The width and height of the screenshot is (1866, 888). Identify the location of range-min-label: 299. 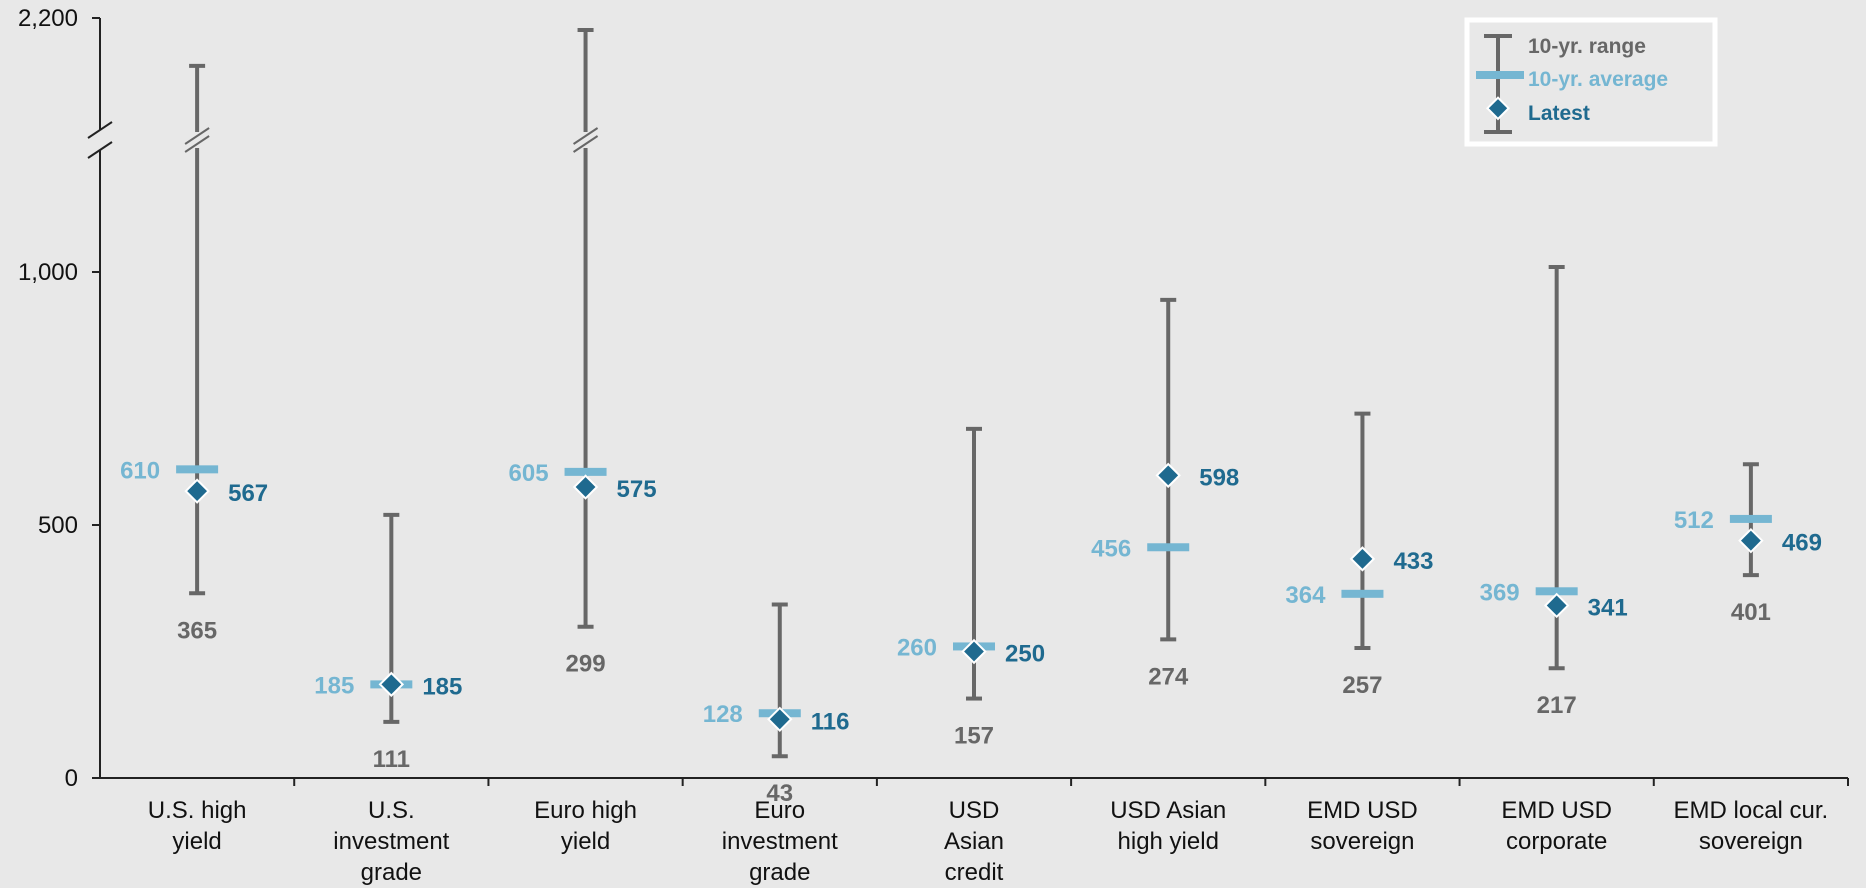
(586, 664).